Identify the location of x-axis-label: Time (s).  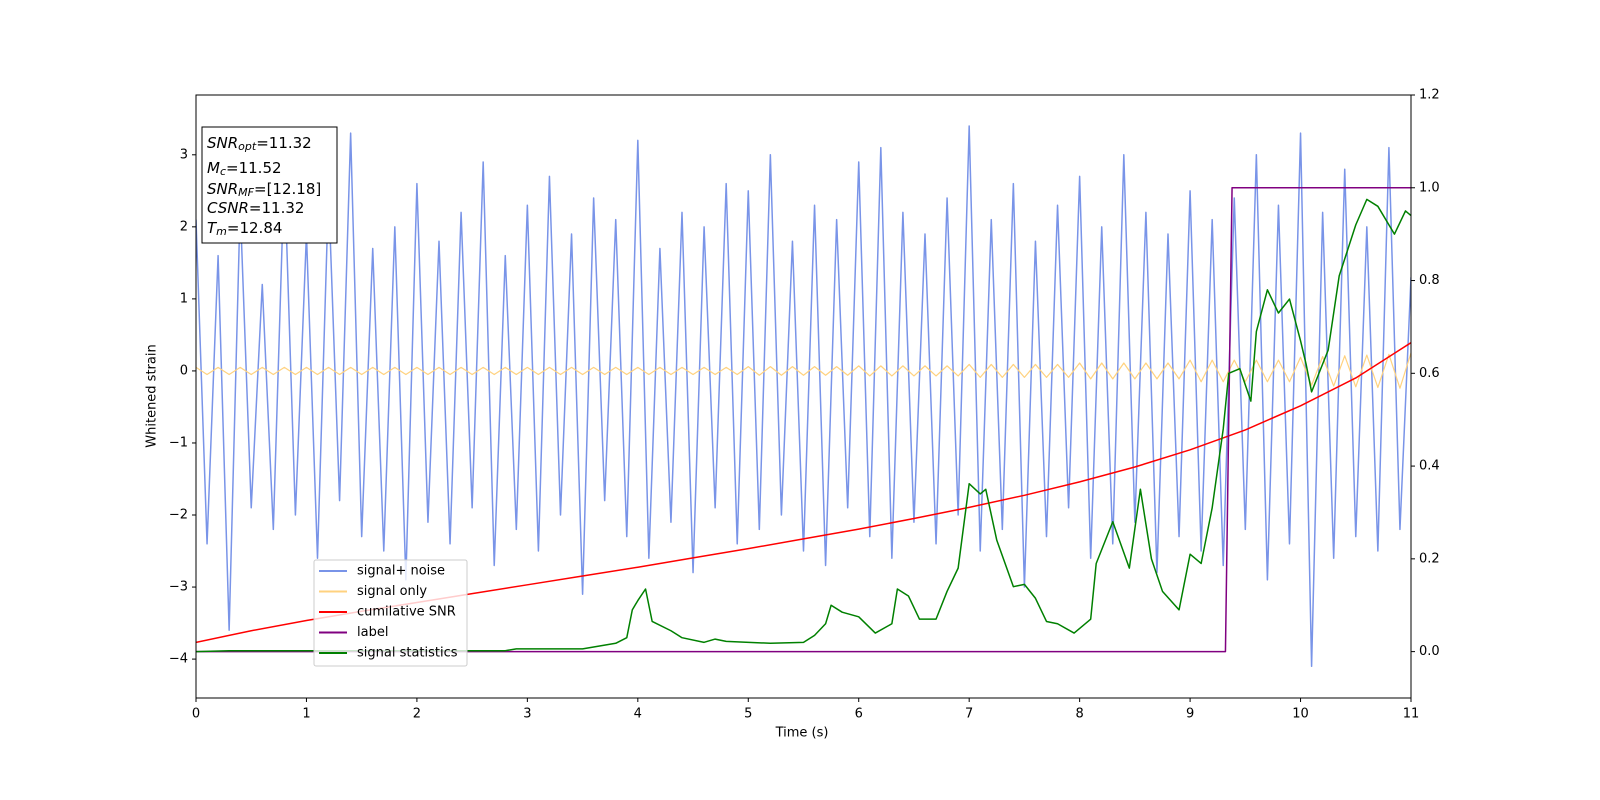
(802, 733).